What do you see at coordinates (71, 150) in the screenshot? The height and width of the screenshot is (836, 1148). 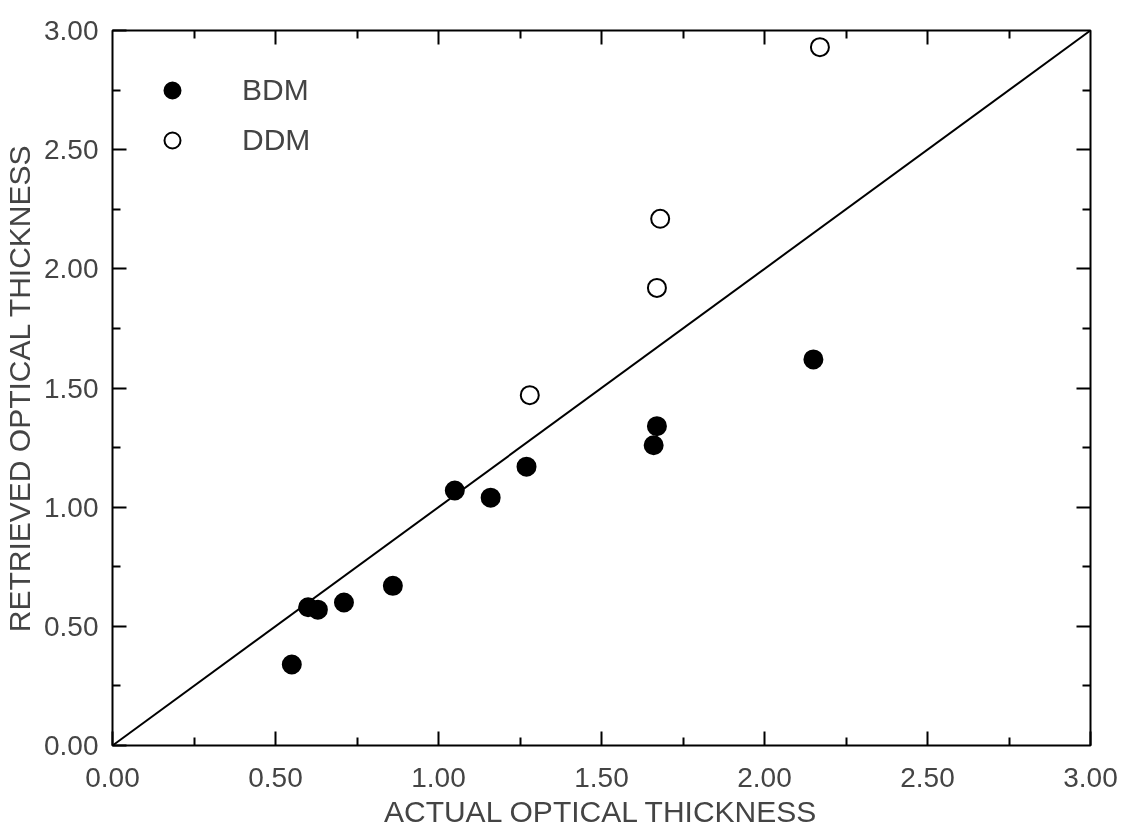 I see `y-tick-label: 2.50` at bounding box center [71, 150].